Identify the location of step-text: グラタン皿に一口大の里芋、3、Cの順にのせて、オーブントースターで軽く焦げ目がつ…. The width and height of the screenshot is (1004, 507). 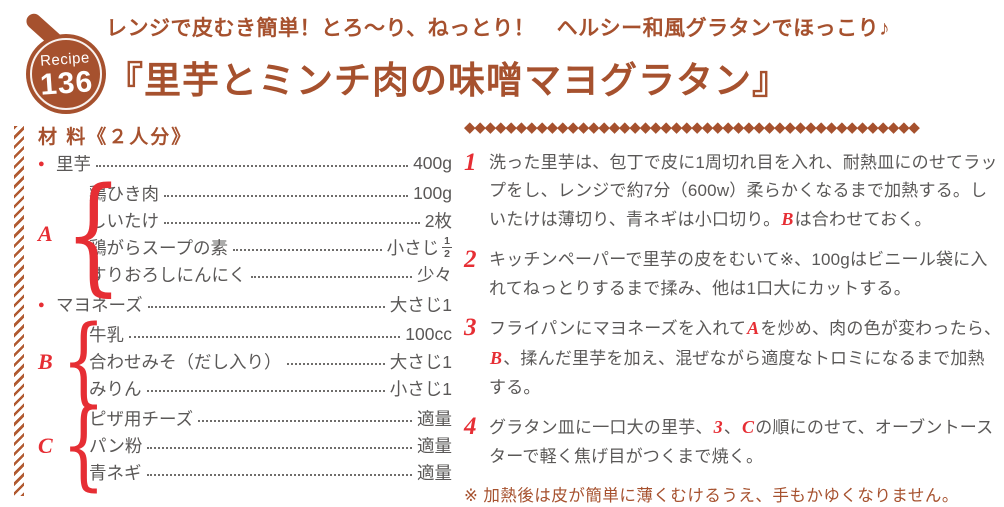
(745, 442).